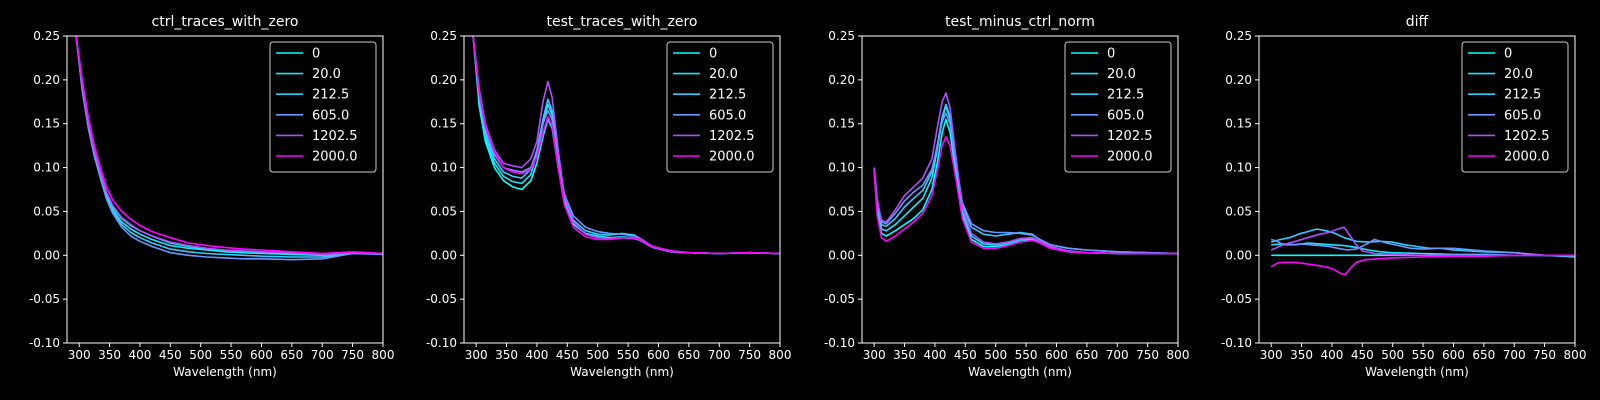  Describe the element at coordinates (597, 355) in the screenshot. I see `x-tick-label: 500` at that location.